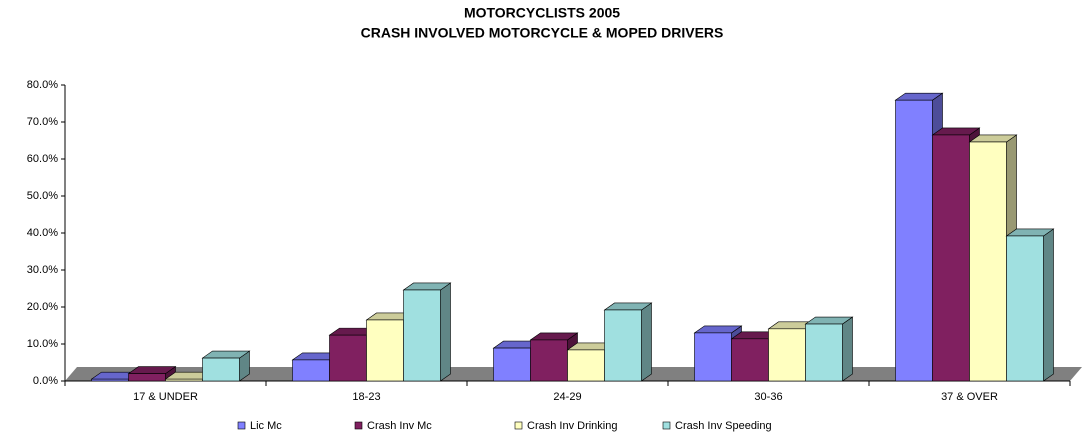 This screenshot has width=1085, height=434. What do you see at coordinates (266, 426) in the screenshot?
I see `legend-label: Lic Mc` at bounding box center [266, 426].